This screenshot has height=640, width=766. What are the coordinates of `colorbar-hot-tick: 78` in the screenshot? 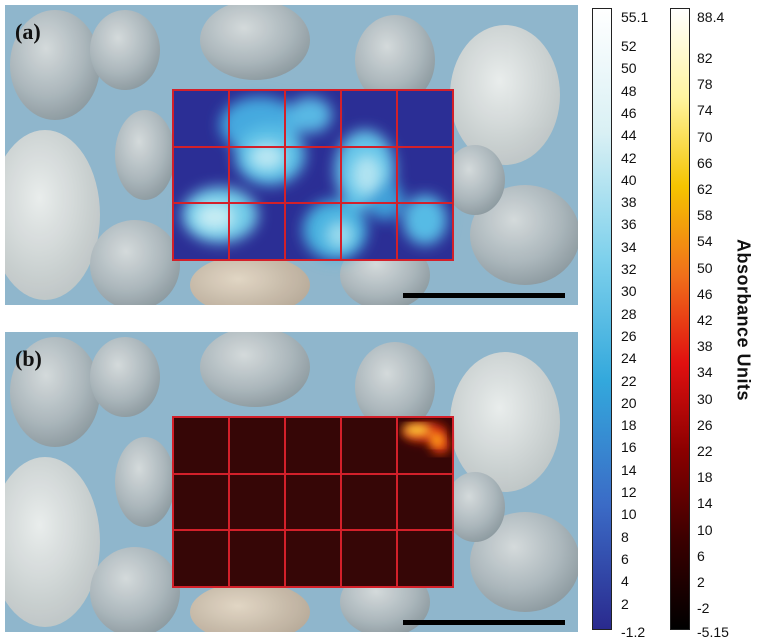 It's located at (705, 84).